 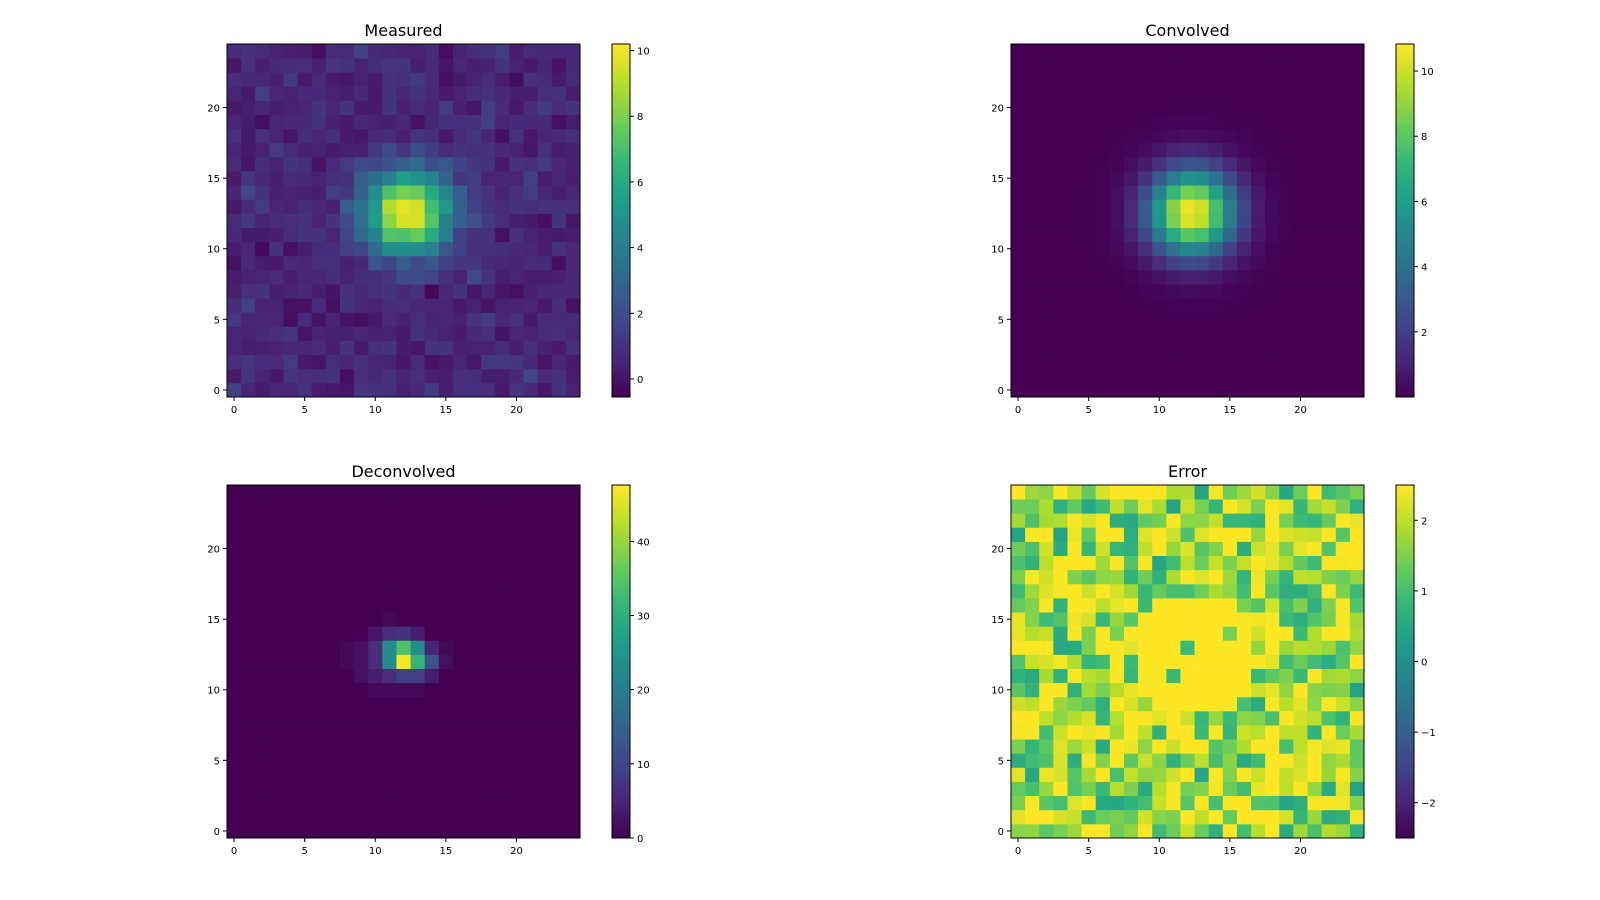 I want to click on colorbar-tick-label: 10, so click(x=1427, y=72).